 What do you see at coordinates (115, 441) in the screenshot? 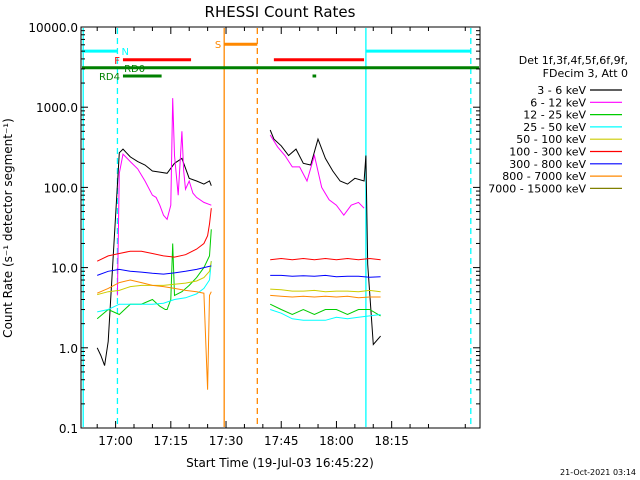
I see `x-tick-label: 17:00` at bounding box center [115, 441].